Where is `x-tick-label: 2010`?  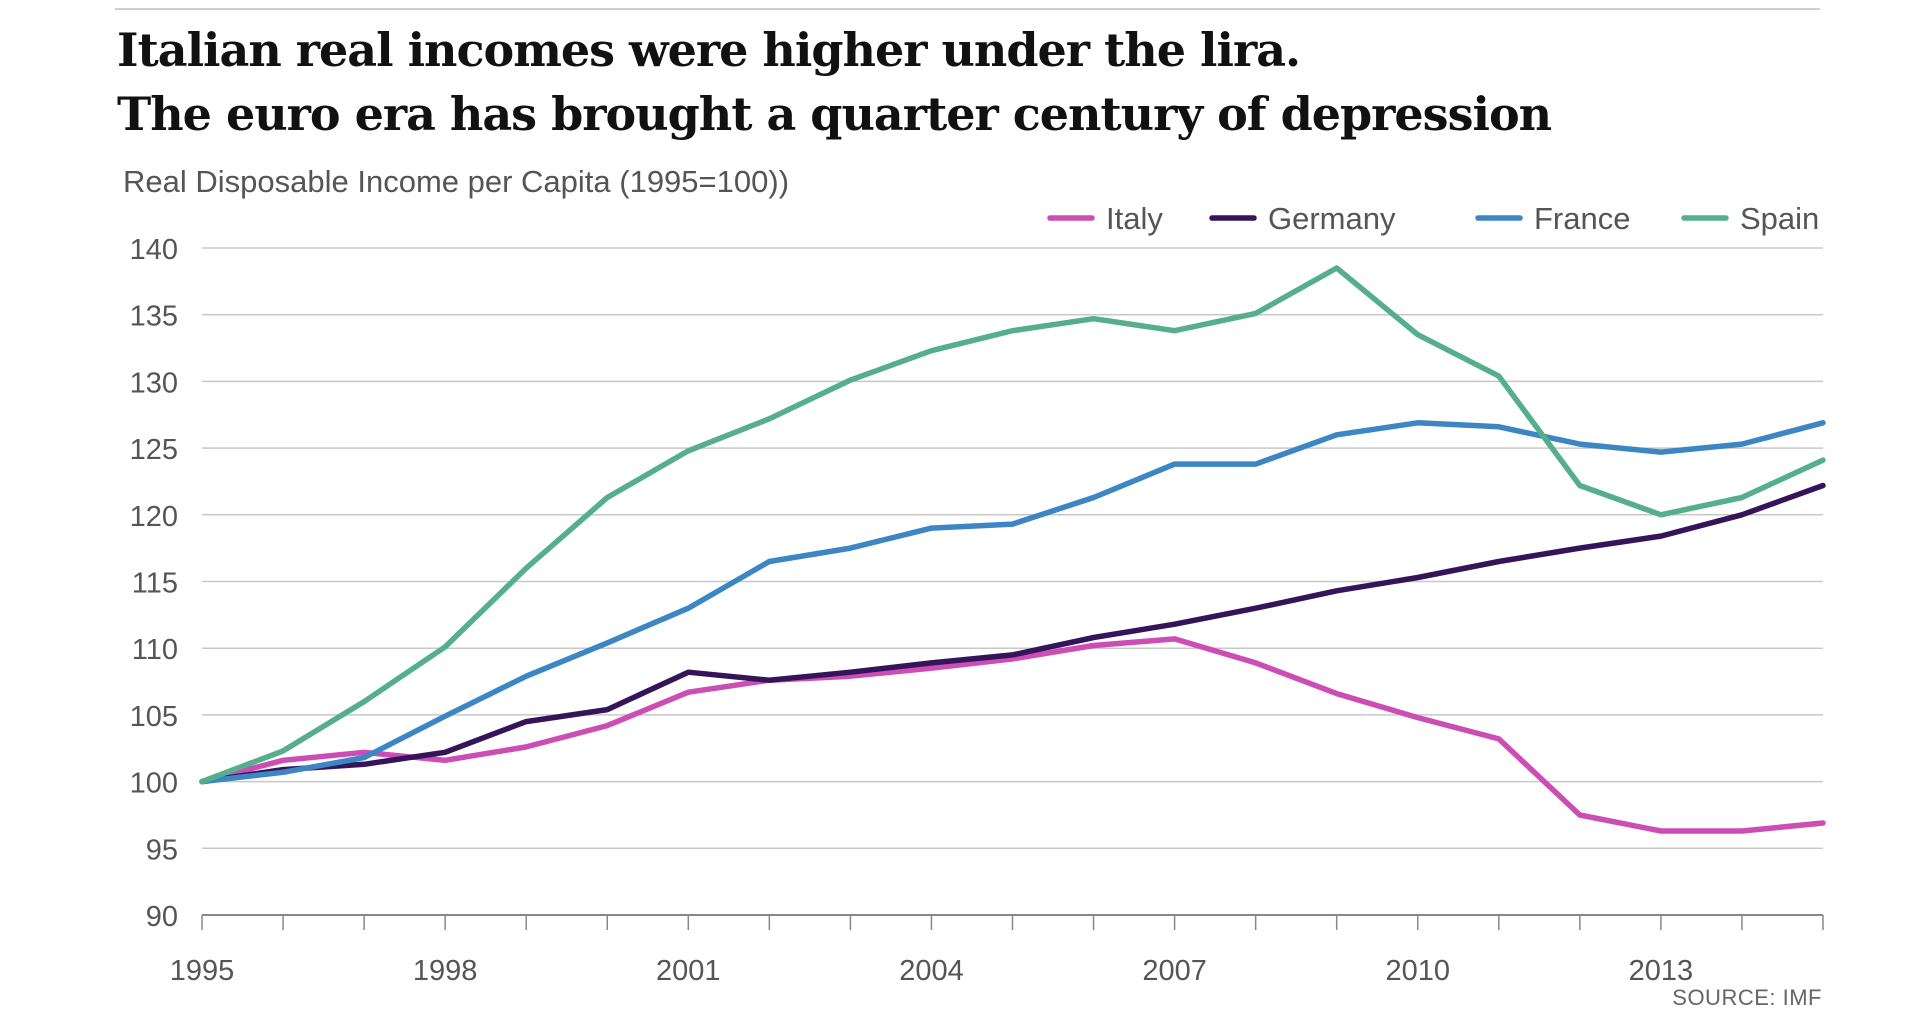 x-tick-label: 2010 is located at coordinates (1417, 971).